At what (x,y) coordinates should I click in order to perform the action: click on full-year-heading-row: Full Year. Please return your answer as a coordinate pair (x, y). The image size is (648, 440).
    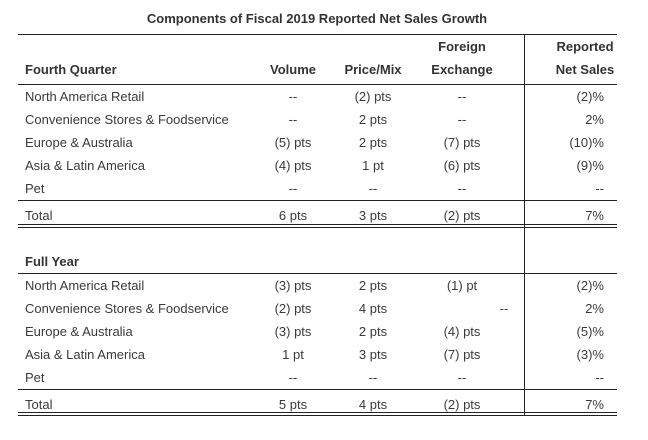
    Looking at the image, I should click on (324, 261).